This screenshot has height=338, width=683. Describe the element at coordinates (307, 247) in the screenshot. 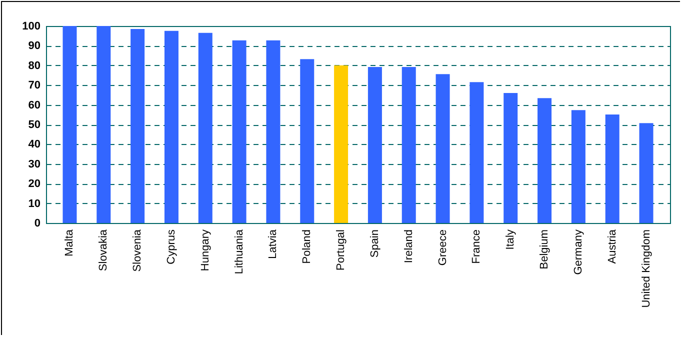

I see `x-tick-label: Poland` at that location.